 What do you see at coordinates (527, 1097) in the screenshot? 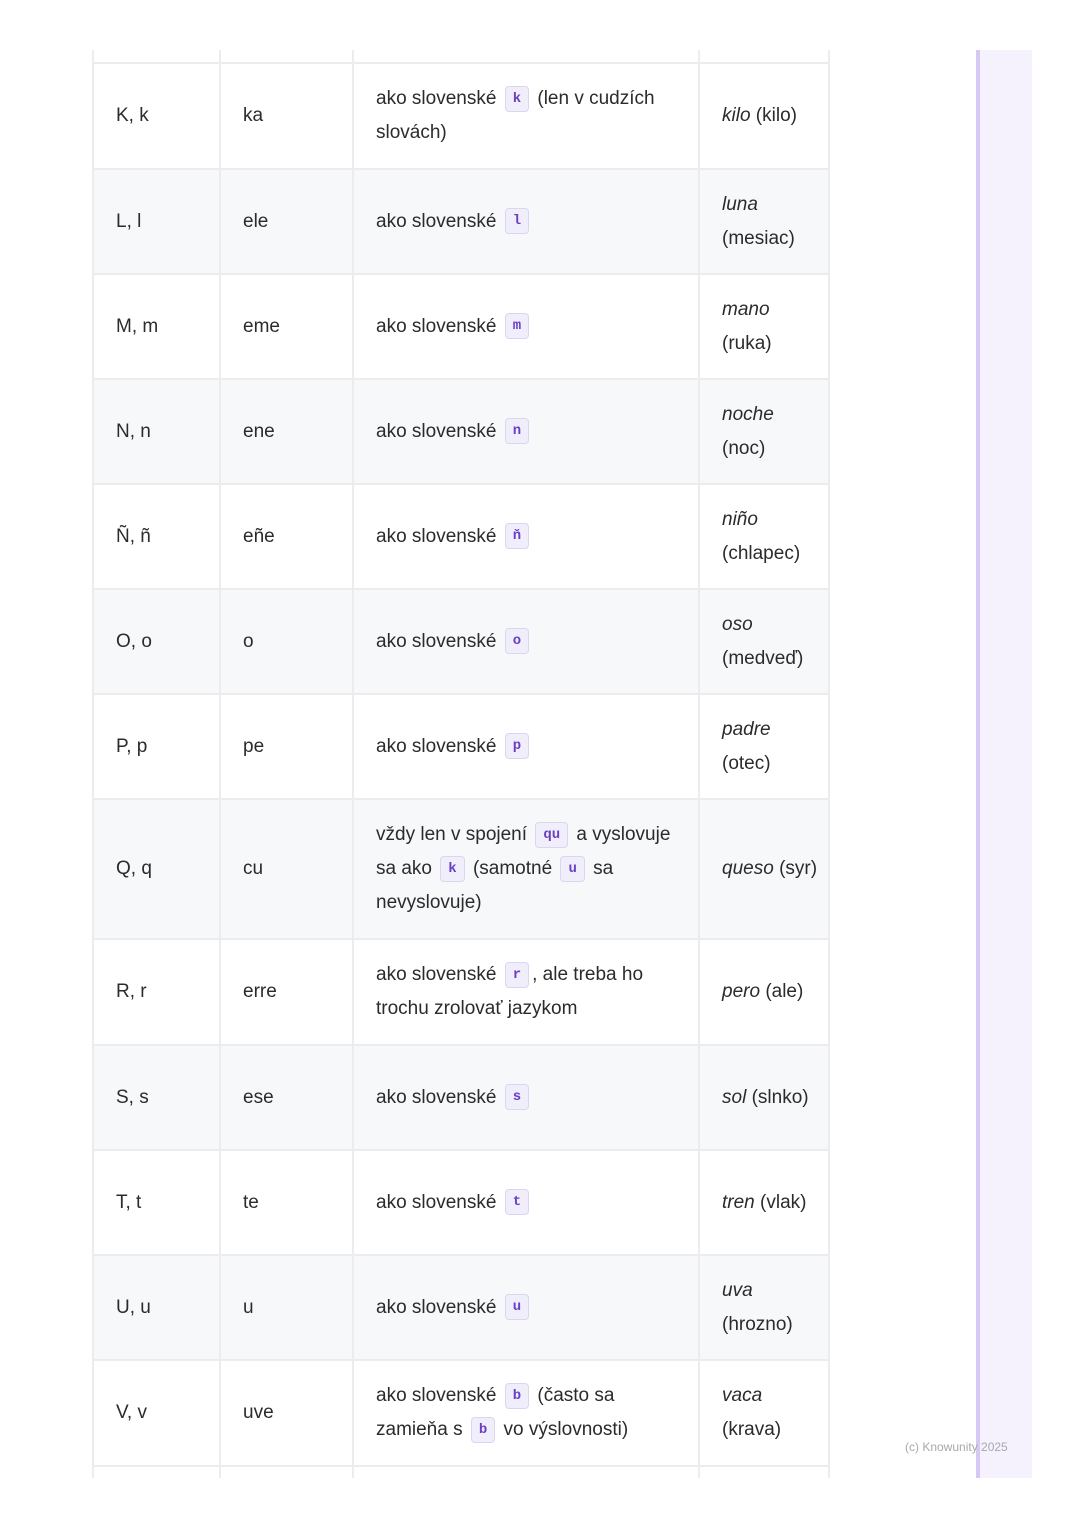
I see `pronunciation-cell: ako slovenské s` at bounding box center [527, 1097].